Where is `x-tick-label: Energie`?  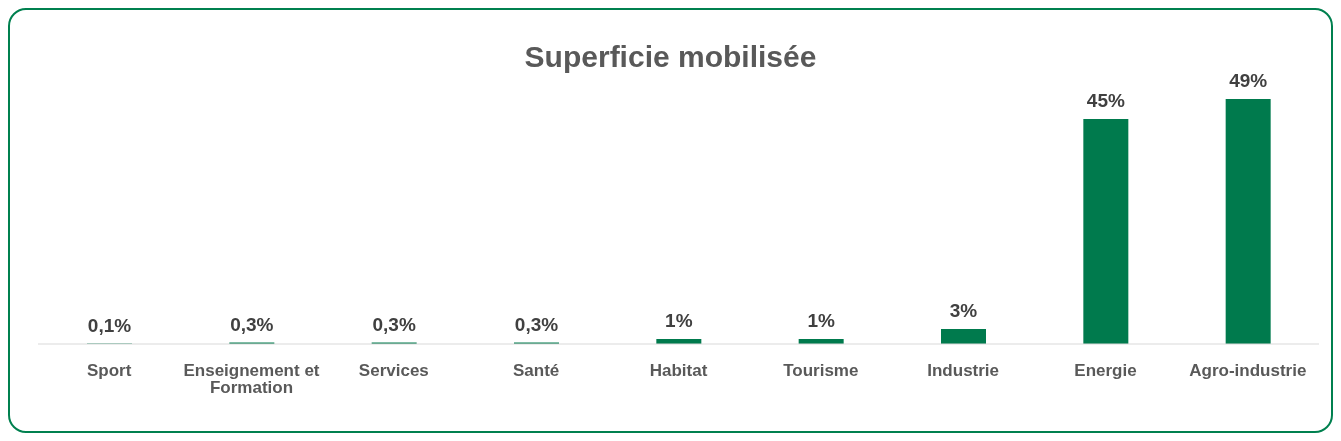
x-tick-label: Energie is located at coordinates (1105, 371).